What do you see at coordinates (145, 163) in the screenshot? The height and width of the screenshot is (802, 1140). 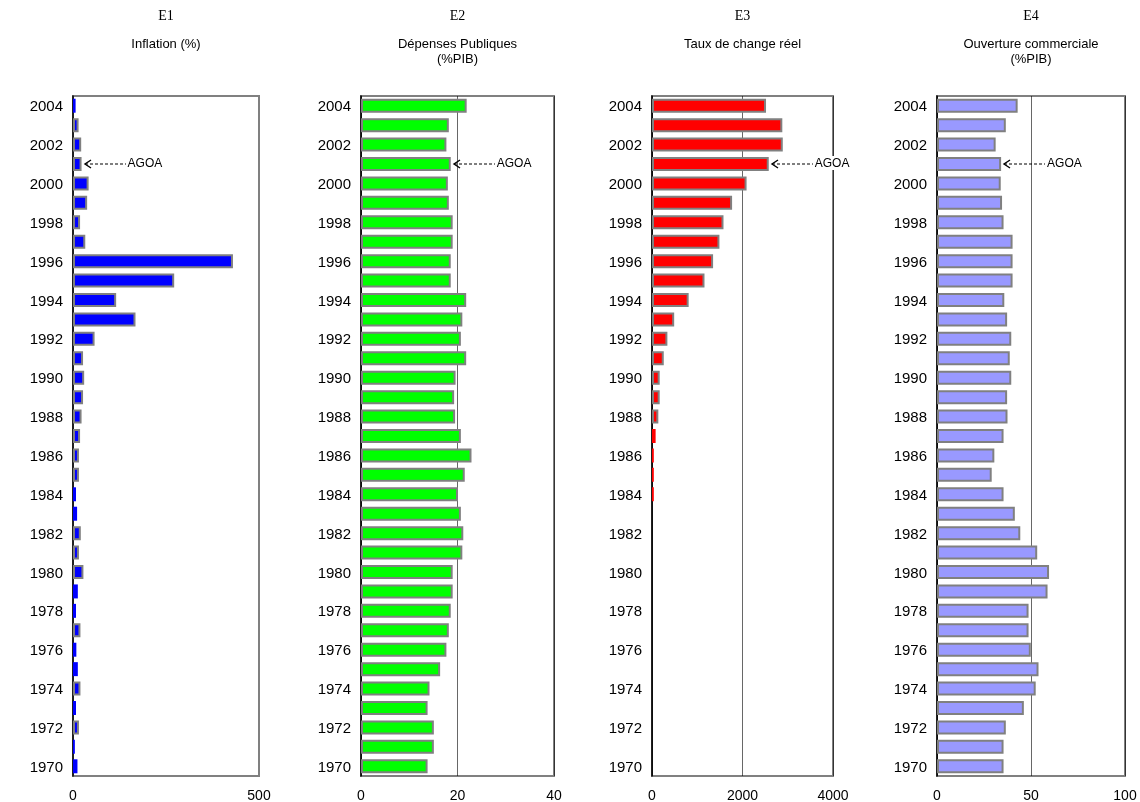 I see `annotation: AGOA` at bounding box center [145, 163].